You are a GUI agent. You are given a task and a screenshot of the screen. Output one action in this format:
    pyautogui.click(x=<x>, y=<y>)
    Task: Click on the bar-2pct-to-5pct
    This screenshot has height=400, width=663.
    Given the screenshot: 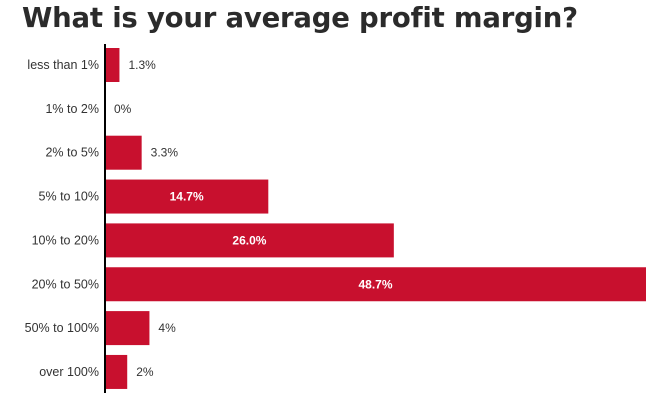 What is the action you would take?
    pyautogui.click(x=123, y=152)
    